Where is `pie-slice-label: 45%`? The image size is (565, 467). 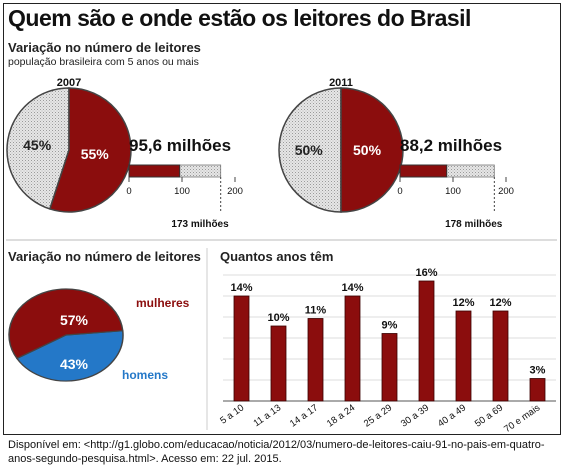 pie-slice-label: 45% is located at coordinates (37, 145).